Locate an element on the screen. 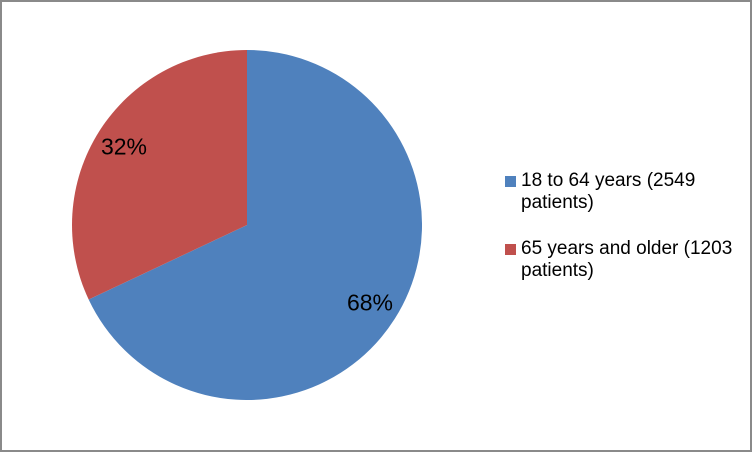 This screenshot has width=752, height=452. legend-swatch-blue is located at coordinates (510, 181).